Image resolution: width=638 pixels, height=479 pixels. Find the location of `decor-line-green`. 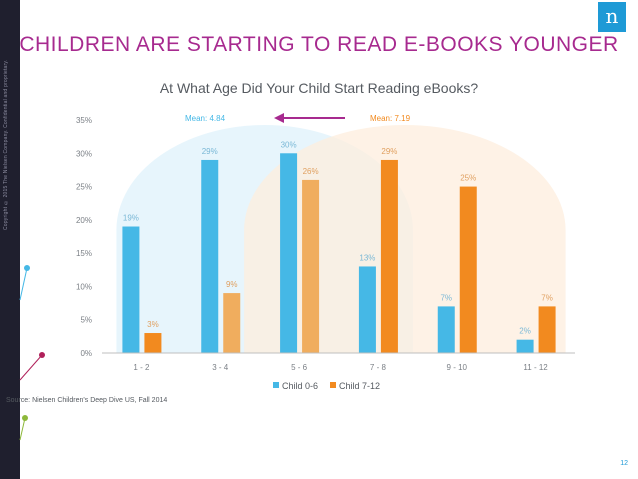

decor-line-green is located at coordinates (22, 429).